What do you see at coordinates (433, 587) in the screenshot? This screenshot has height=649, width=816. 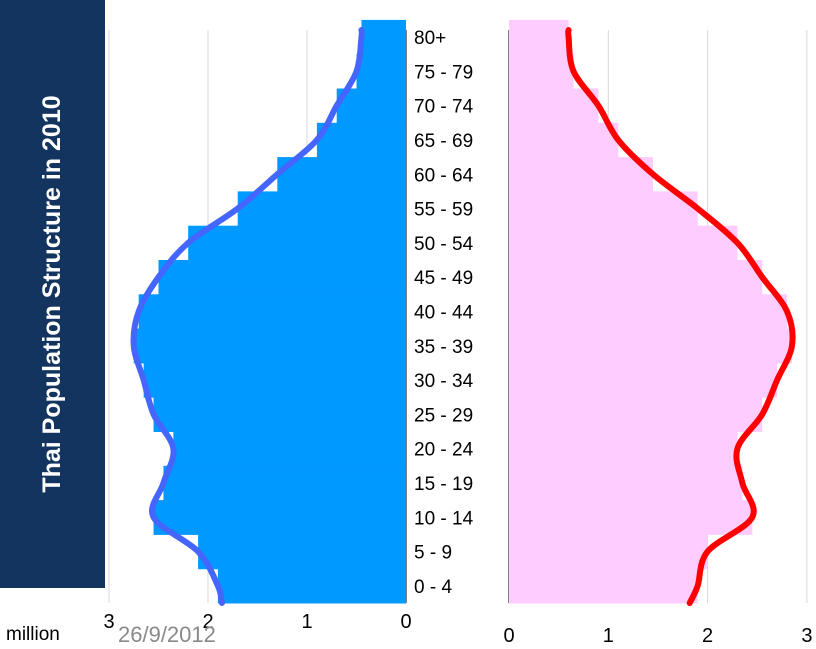 I see `age-label: 0 - 4` at bounding box center [433, 587].